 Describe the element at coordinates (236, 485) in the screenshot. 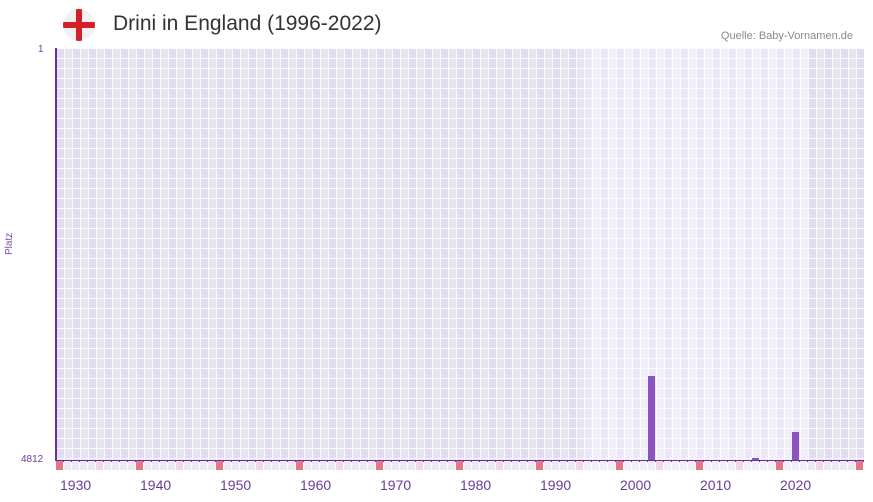

I see `x-tick-1950: 1950` at that location.